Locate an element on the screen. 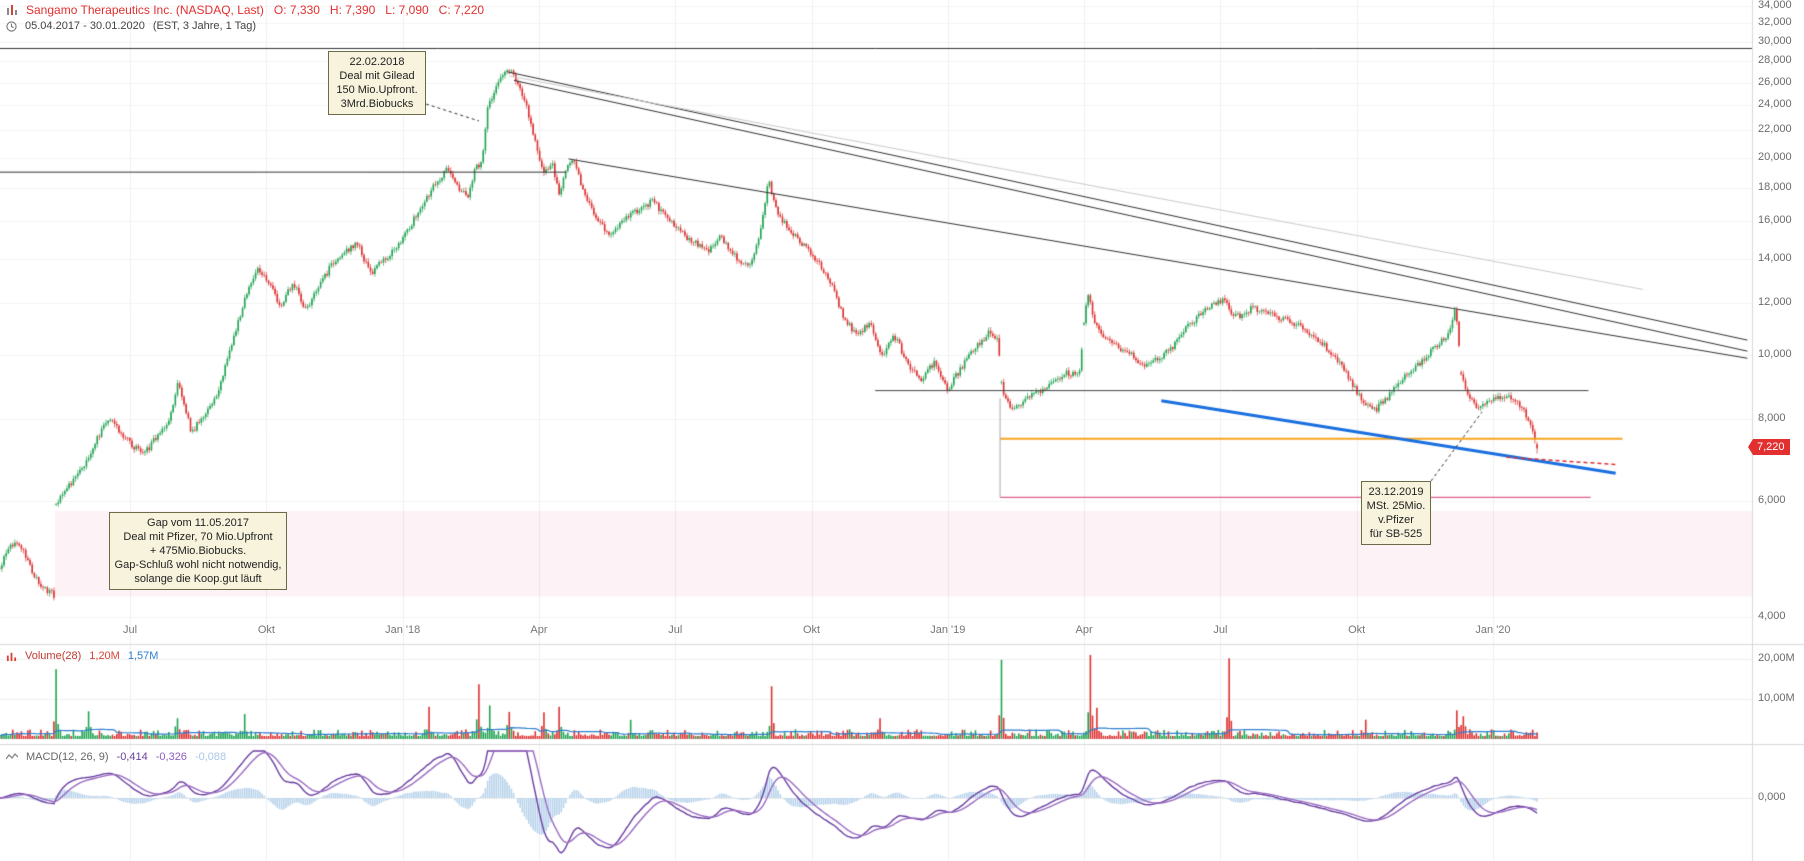 The width and height of the screenshot is (1804, 861). open-value: O: 7,330 is located at coordinates (296, 10).